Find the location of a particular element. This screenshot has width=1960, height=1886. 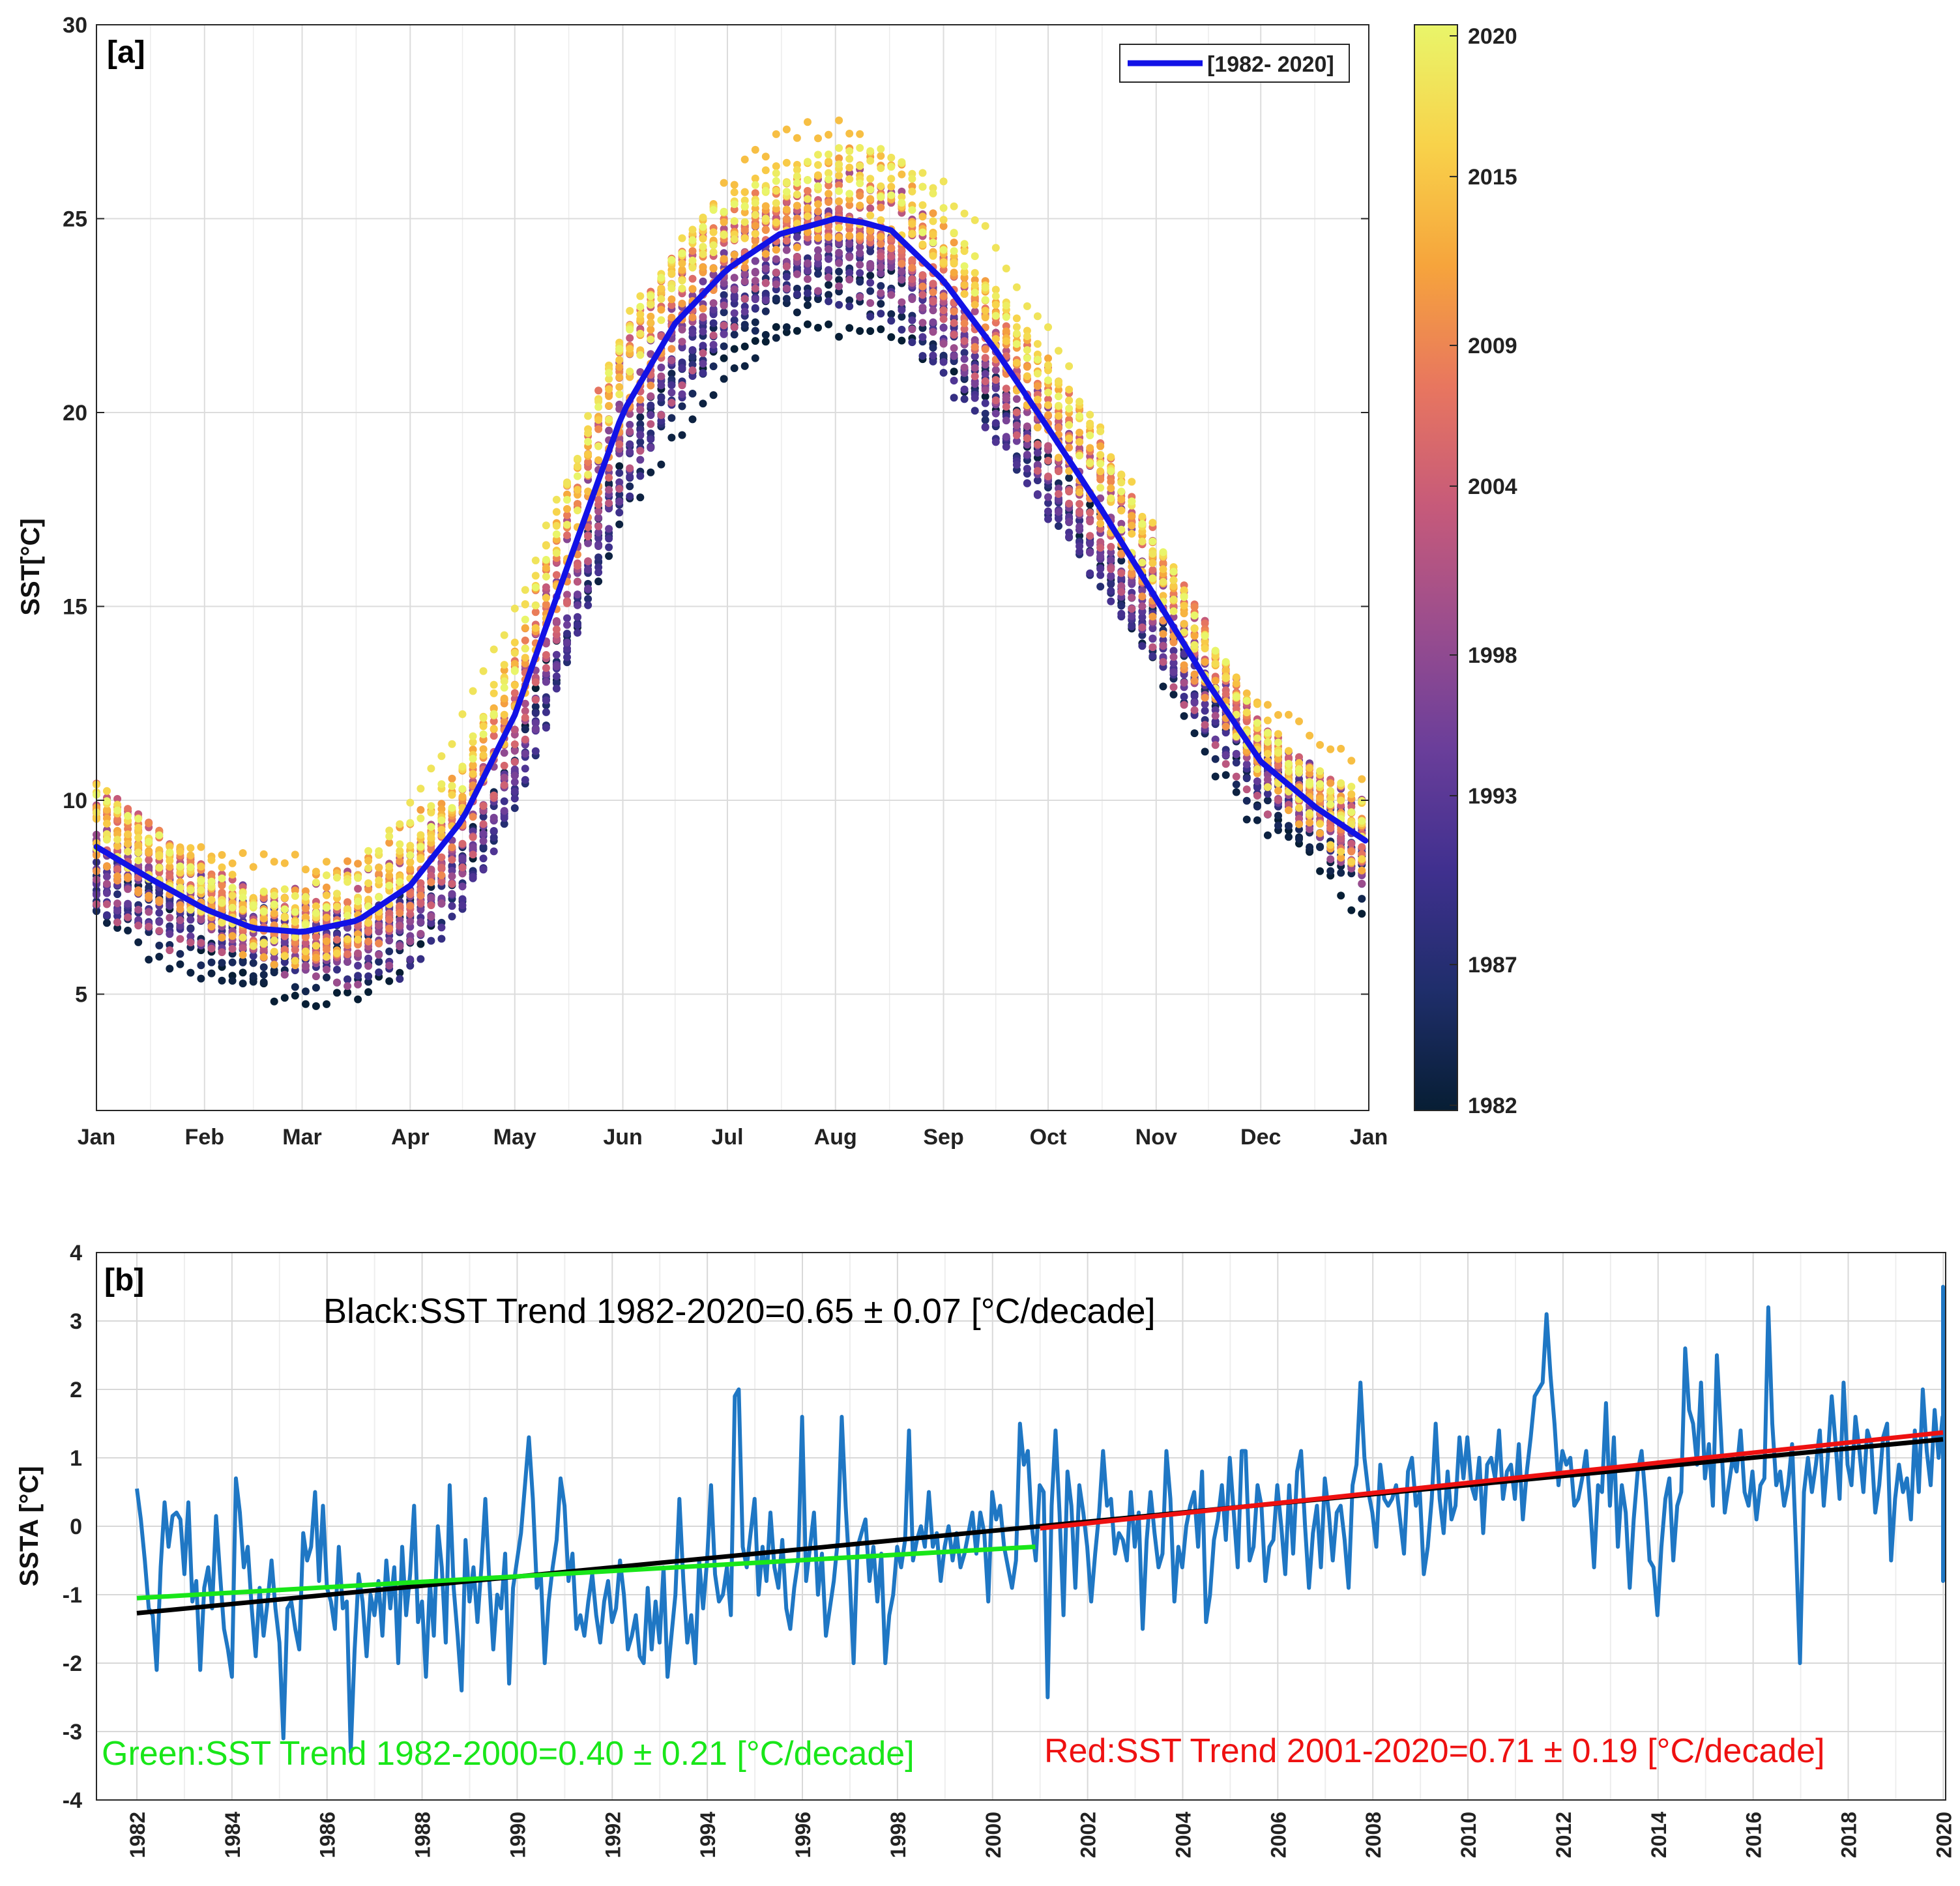

panel-a-label: [a] is located at coordinates (126, 52).